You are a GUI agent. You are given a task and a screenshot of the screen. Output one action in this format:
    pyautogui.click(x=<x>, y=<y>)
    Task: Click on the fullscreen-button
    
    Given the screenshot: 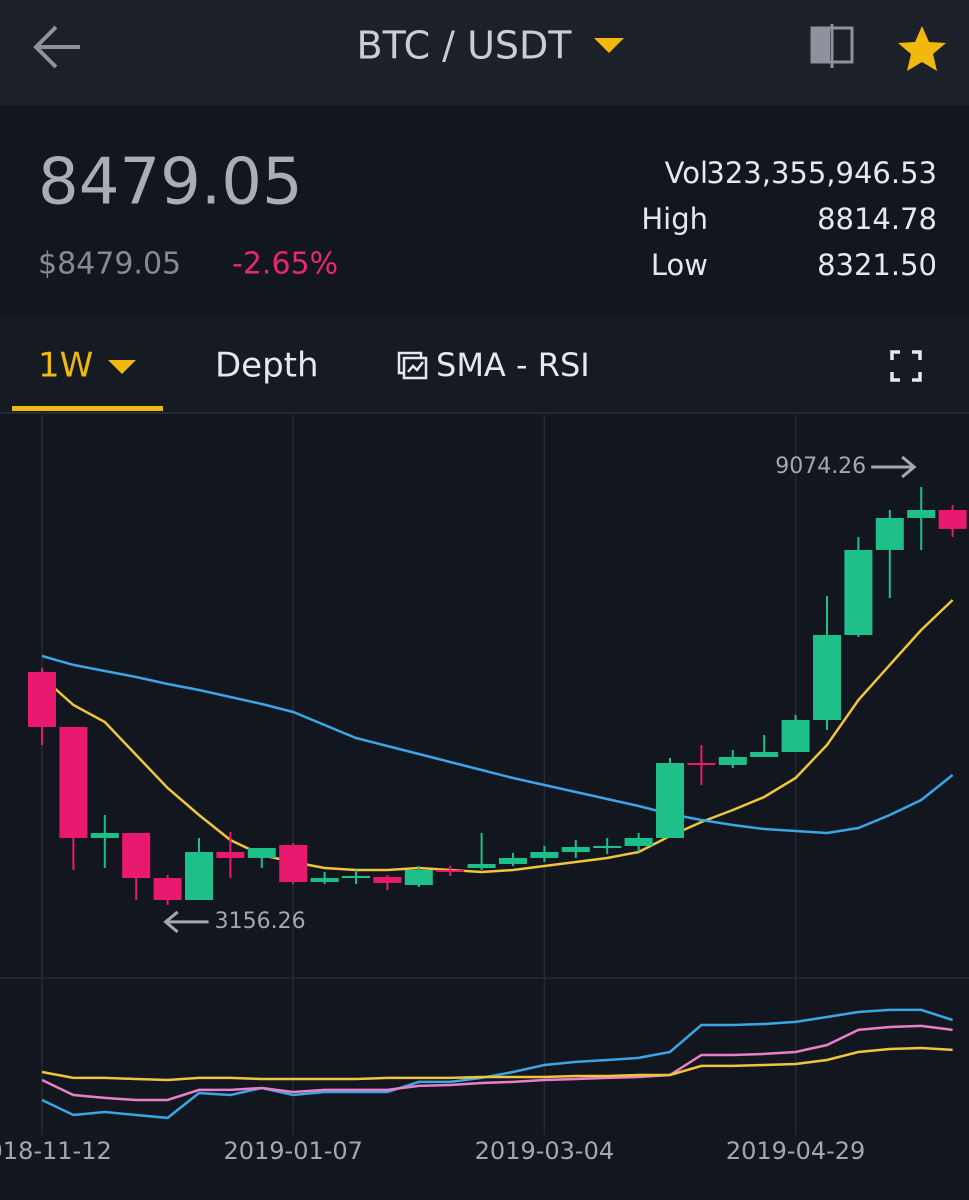 What is the action you would take?
    pyautogui.click(x=906, y=366)
    